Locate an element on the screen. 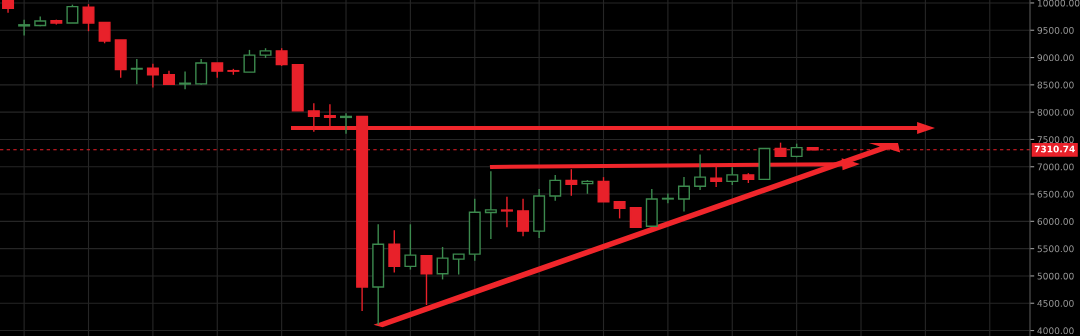 The image size is (1080, 336). y-tick-label: 5500.00 is located at coordinates (1055, 249).